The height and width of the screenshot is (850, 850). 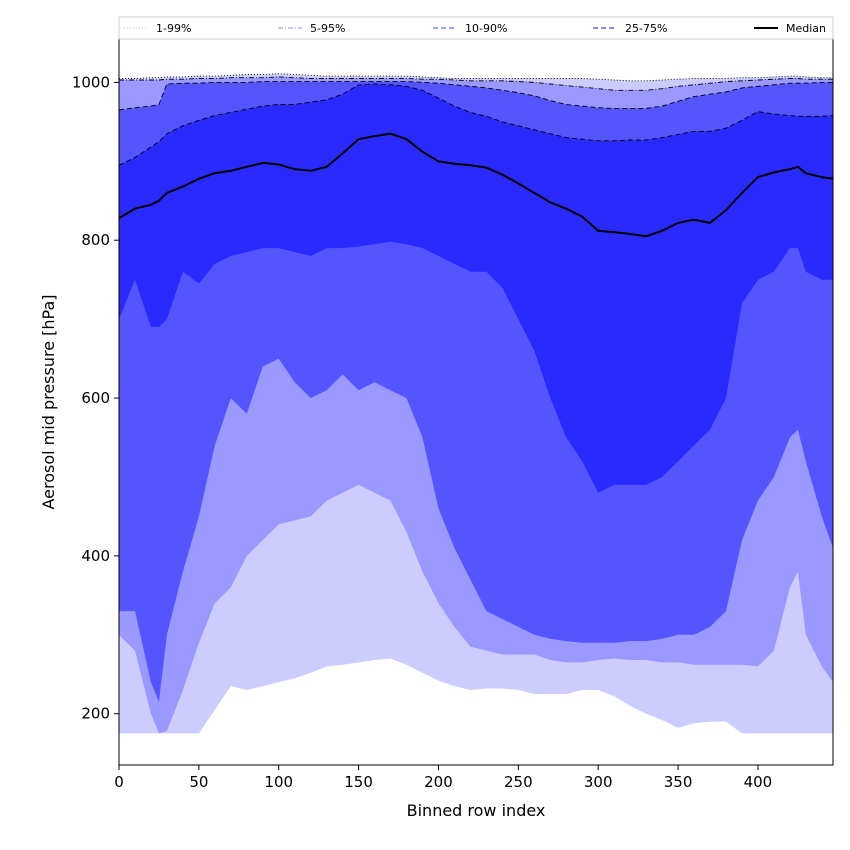 I want to click on x-tick-label-150: 150, so click(x=358, y=782).